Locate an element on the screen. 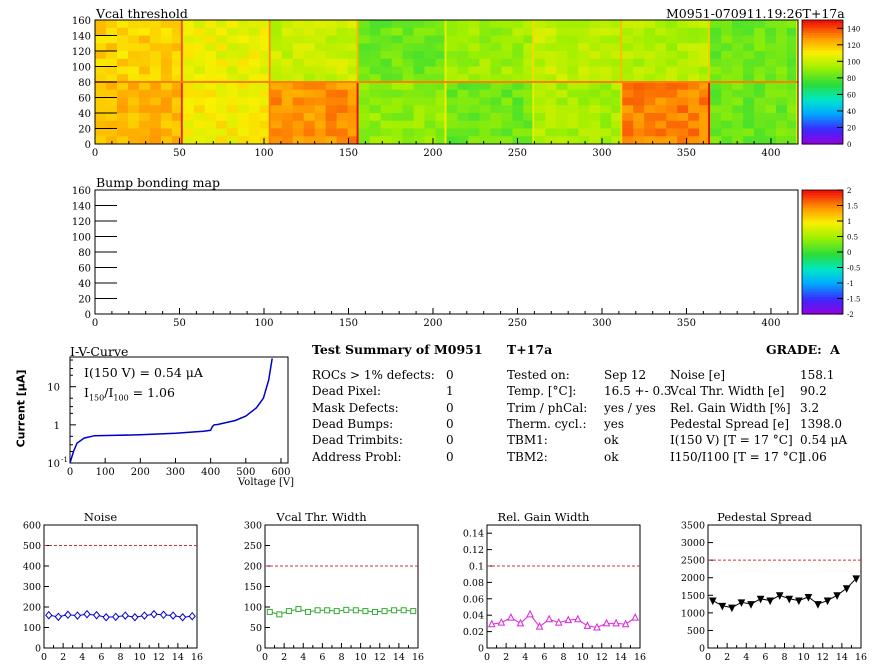  summary-value-0-4: 0 is located at coordinates (450, 440).